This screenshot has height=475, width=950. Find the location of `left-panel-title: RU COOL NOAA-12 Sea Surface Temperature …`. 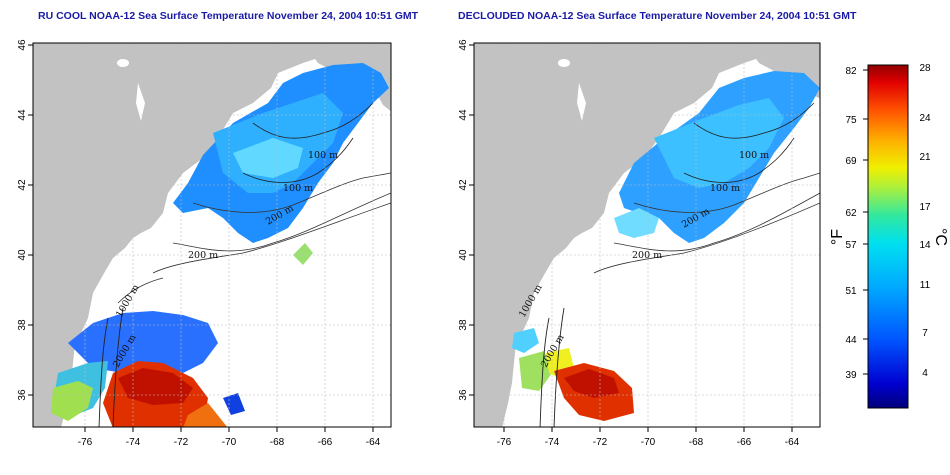

left-panel-title: RU COOL NOAA-12 Sea Surface Temperature … is located at coordinates (228, 16).